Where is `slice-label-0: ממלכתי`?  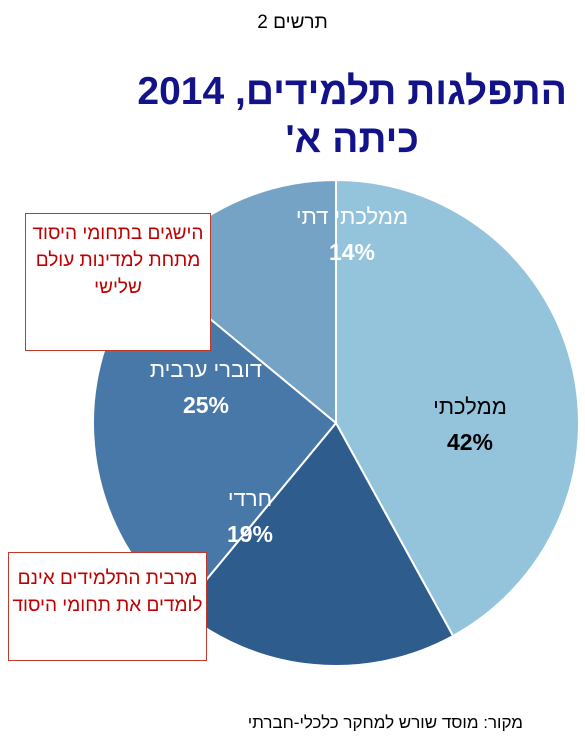 slice-label-0: ממלכתי is located at coordinates (470, 406).